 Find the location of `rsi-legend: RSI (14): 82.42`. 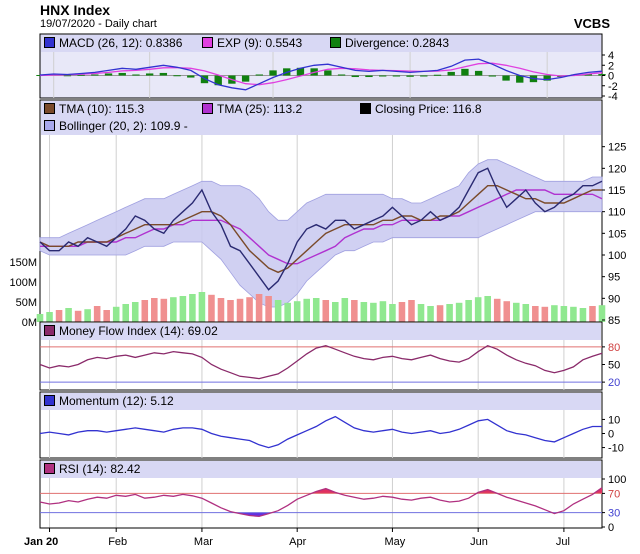

rsi-legend: RSI (14): 82.42 is located at coordinates (321, 469).